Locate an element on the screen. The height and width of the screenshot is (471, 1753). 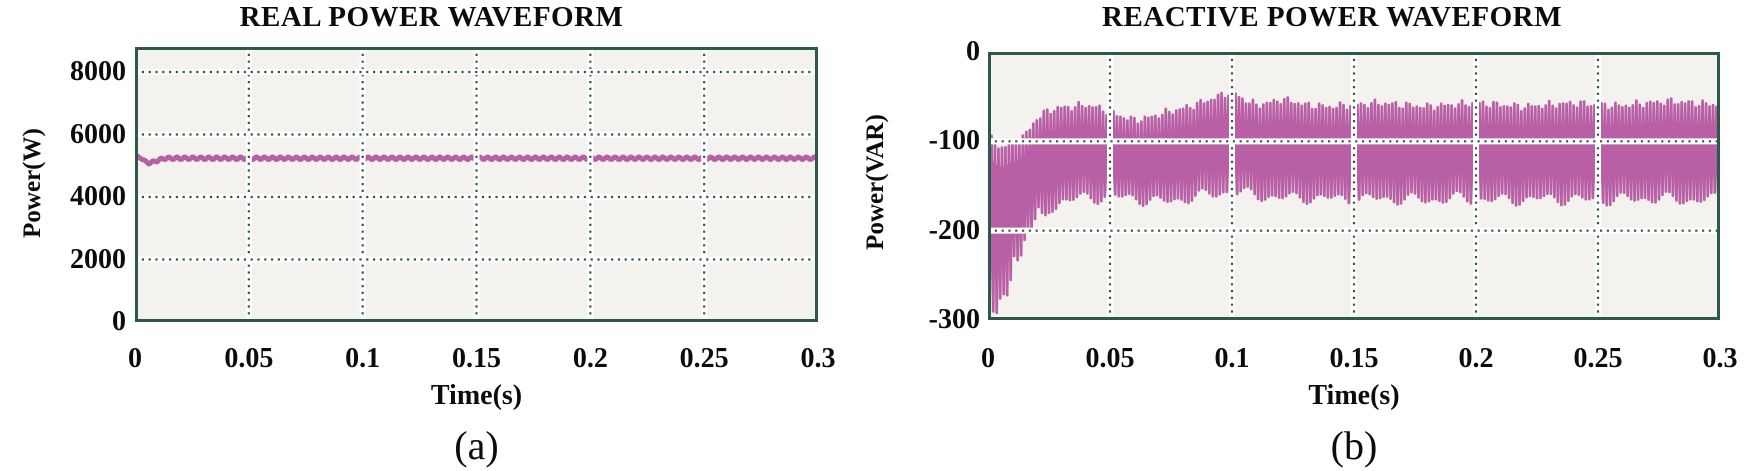
y-tick-label: -300 is located at coordinates (954, 319).